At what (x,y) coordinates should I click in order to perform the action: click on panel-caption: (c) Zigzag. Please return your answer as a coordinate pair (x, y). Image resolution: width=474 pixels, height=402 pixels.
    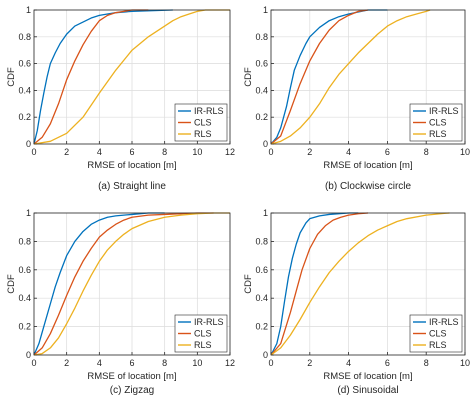
    Looking at the image, I should click on (132, 390).